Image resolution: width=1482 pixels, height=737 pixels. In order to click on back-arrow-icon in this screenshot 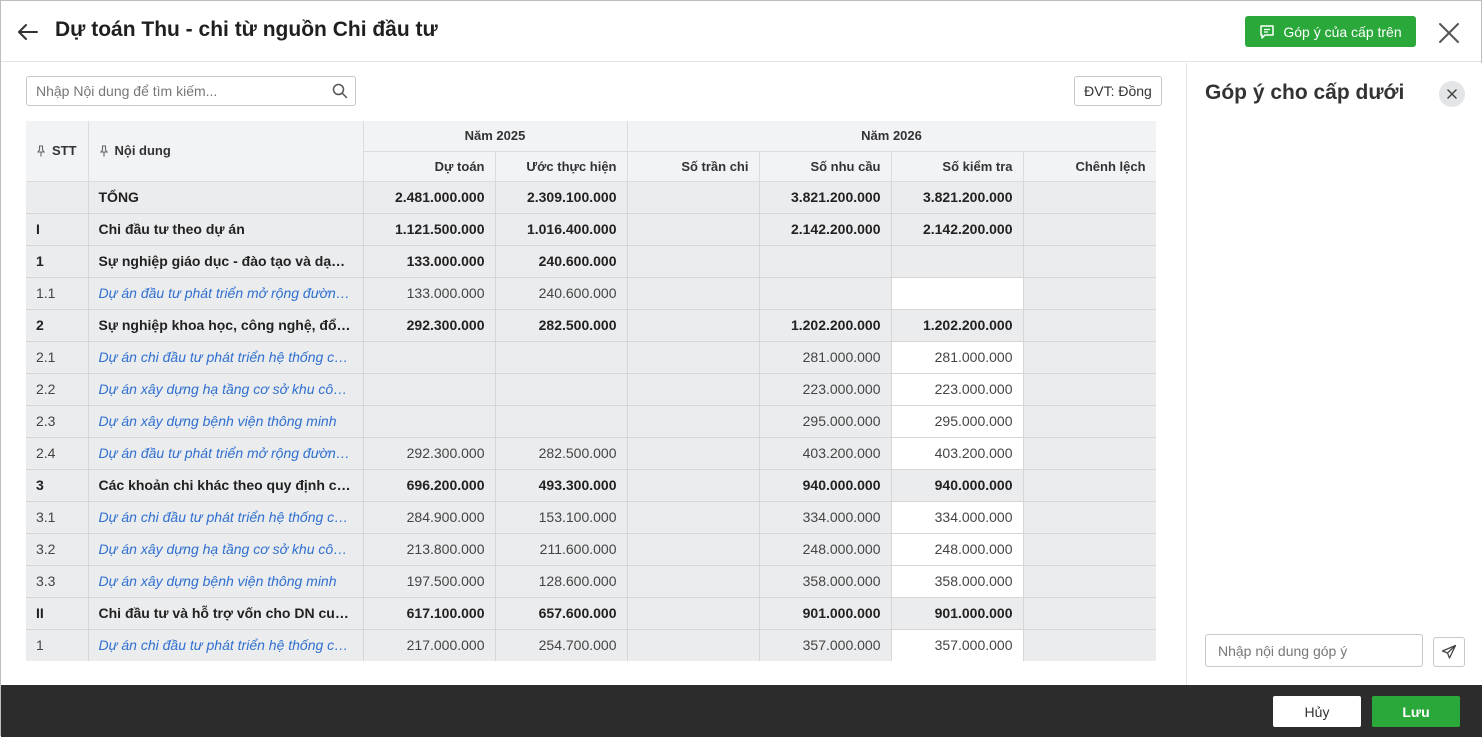, I will do `click(28, 32)`.